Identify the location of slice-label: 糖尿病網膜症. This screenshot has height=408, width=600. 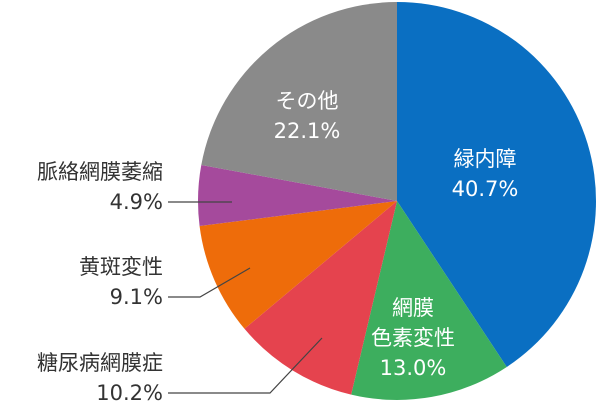
(100, 363).